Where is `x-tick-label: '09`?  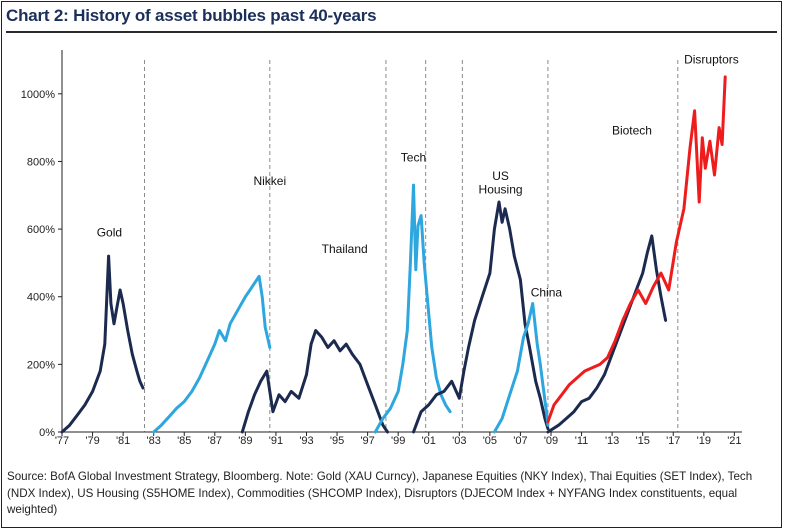 x-tick-label: '09 is located at coordinates (551, 441).